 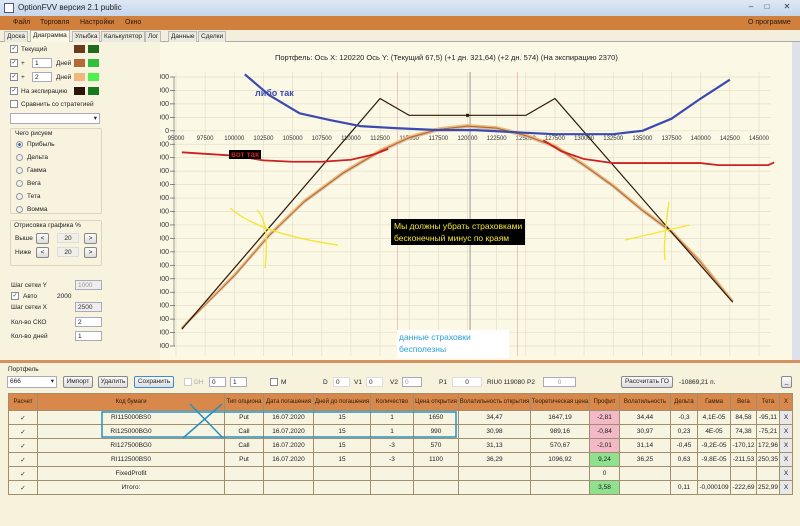 What do you see at coordinates (560, 402) in the screenshot?
I see `column-header: Теоретическая цена` at bounding box center [560, 402].